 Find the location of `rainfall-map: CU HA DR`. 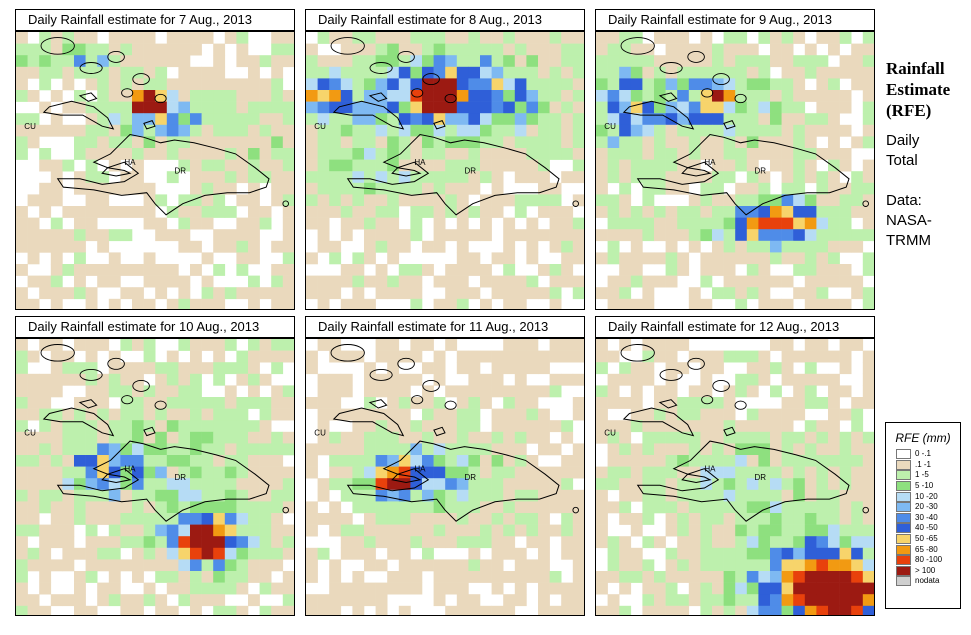

rainfall-map: CU HA DR is located at coordinates (445, 170).